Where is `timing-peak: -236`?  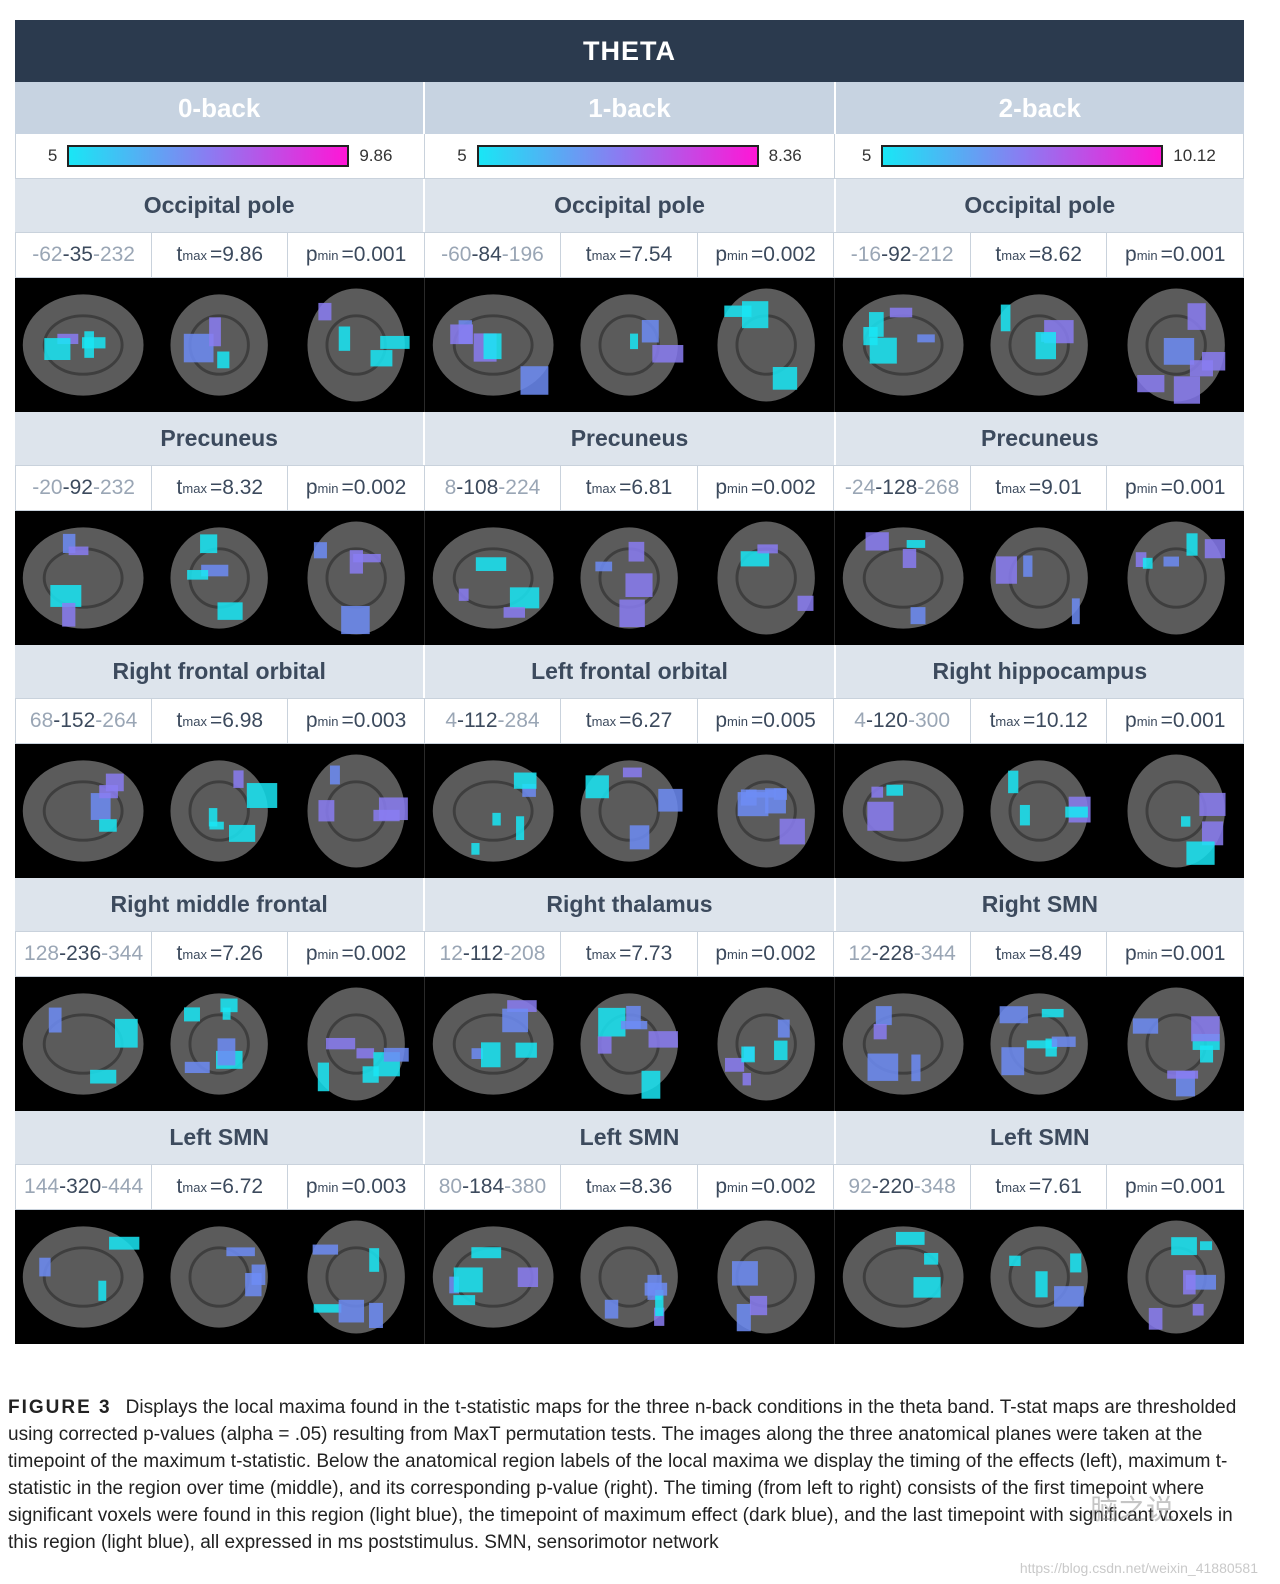
timing-peak: -236 is located at coordinates (80, 953).